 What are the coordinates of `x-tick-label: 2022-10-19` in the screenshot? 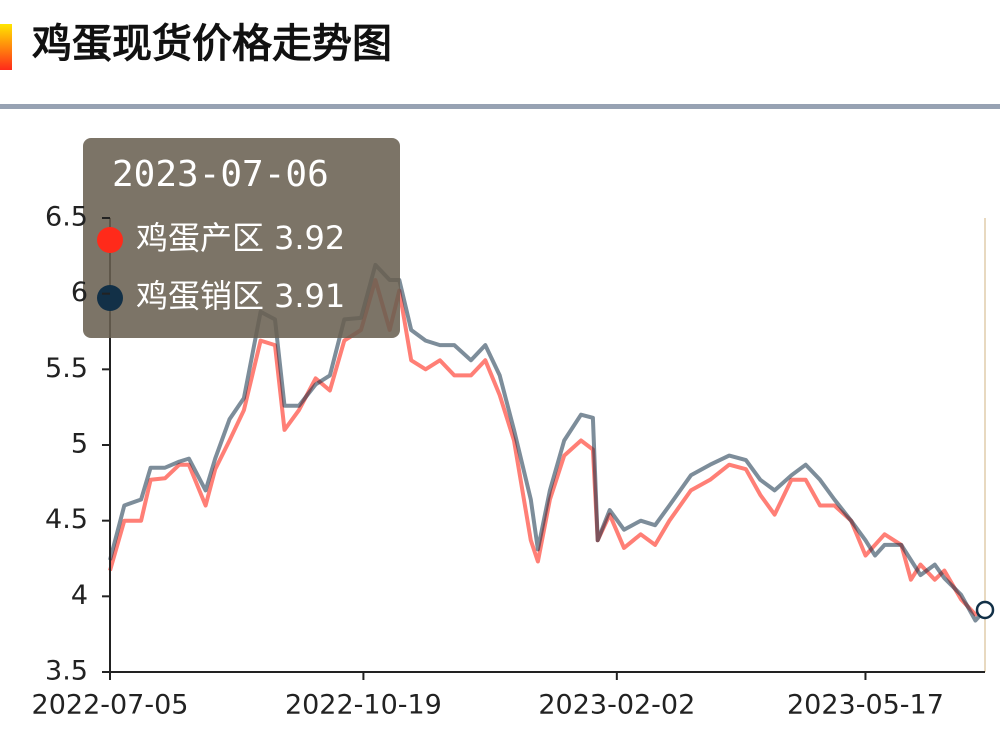 It's located at (363, 705).